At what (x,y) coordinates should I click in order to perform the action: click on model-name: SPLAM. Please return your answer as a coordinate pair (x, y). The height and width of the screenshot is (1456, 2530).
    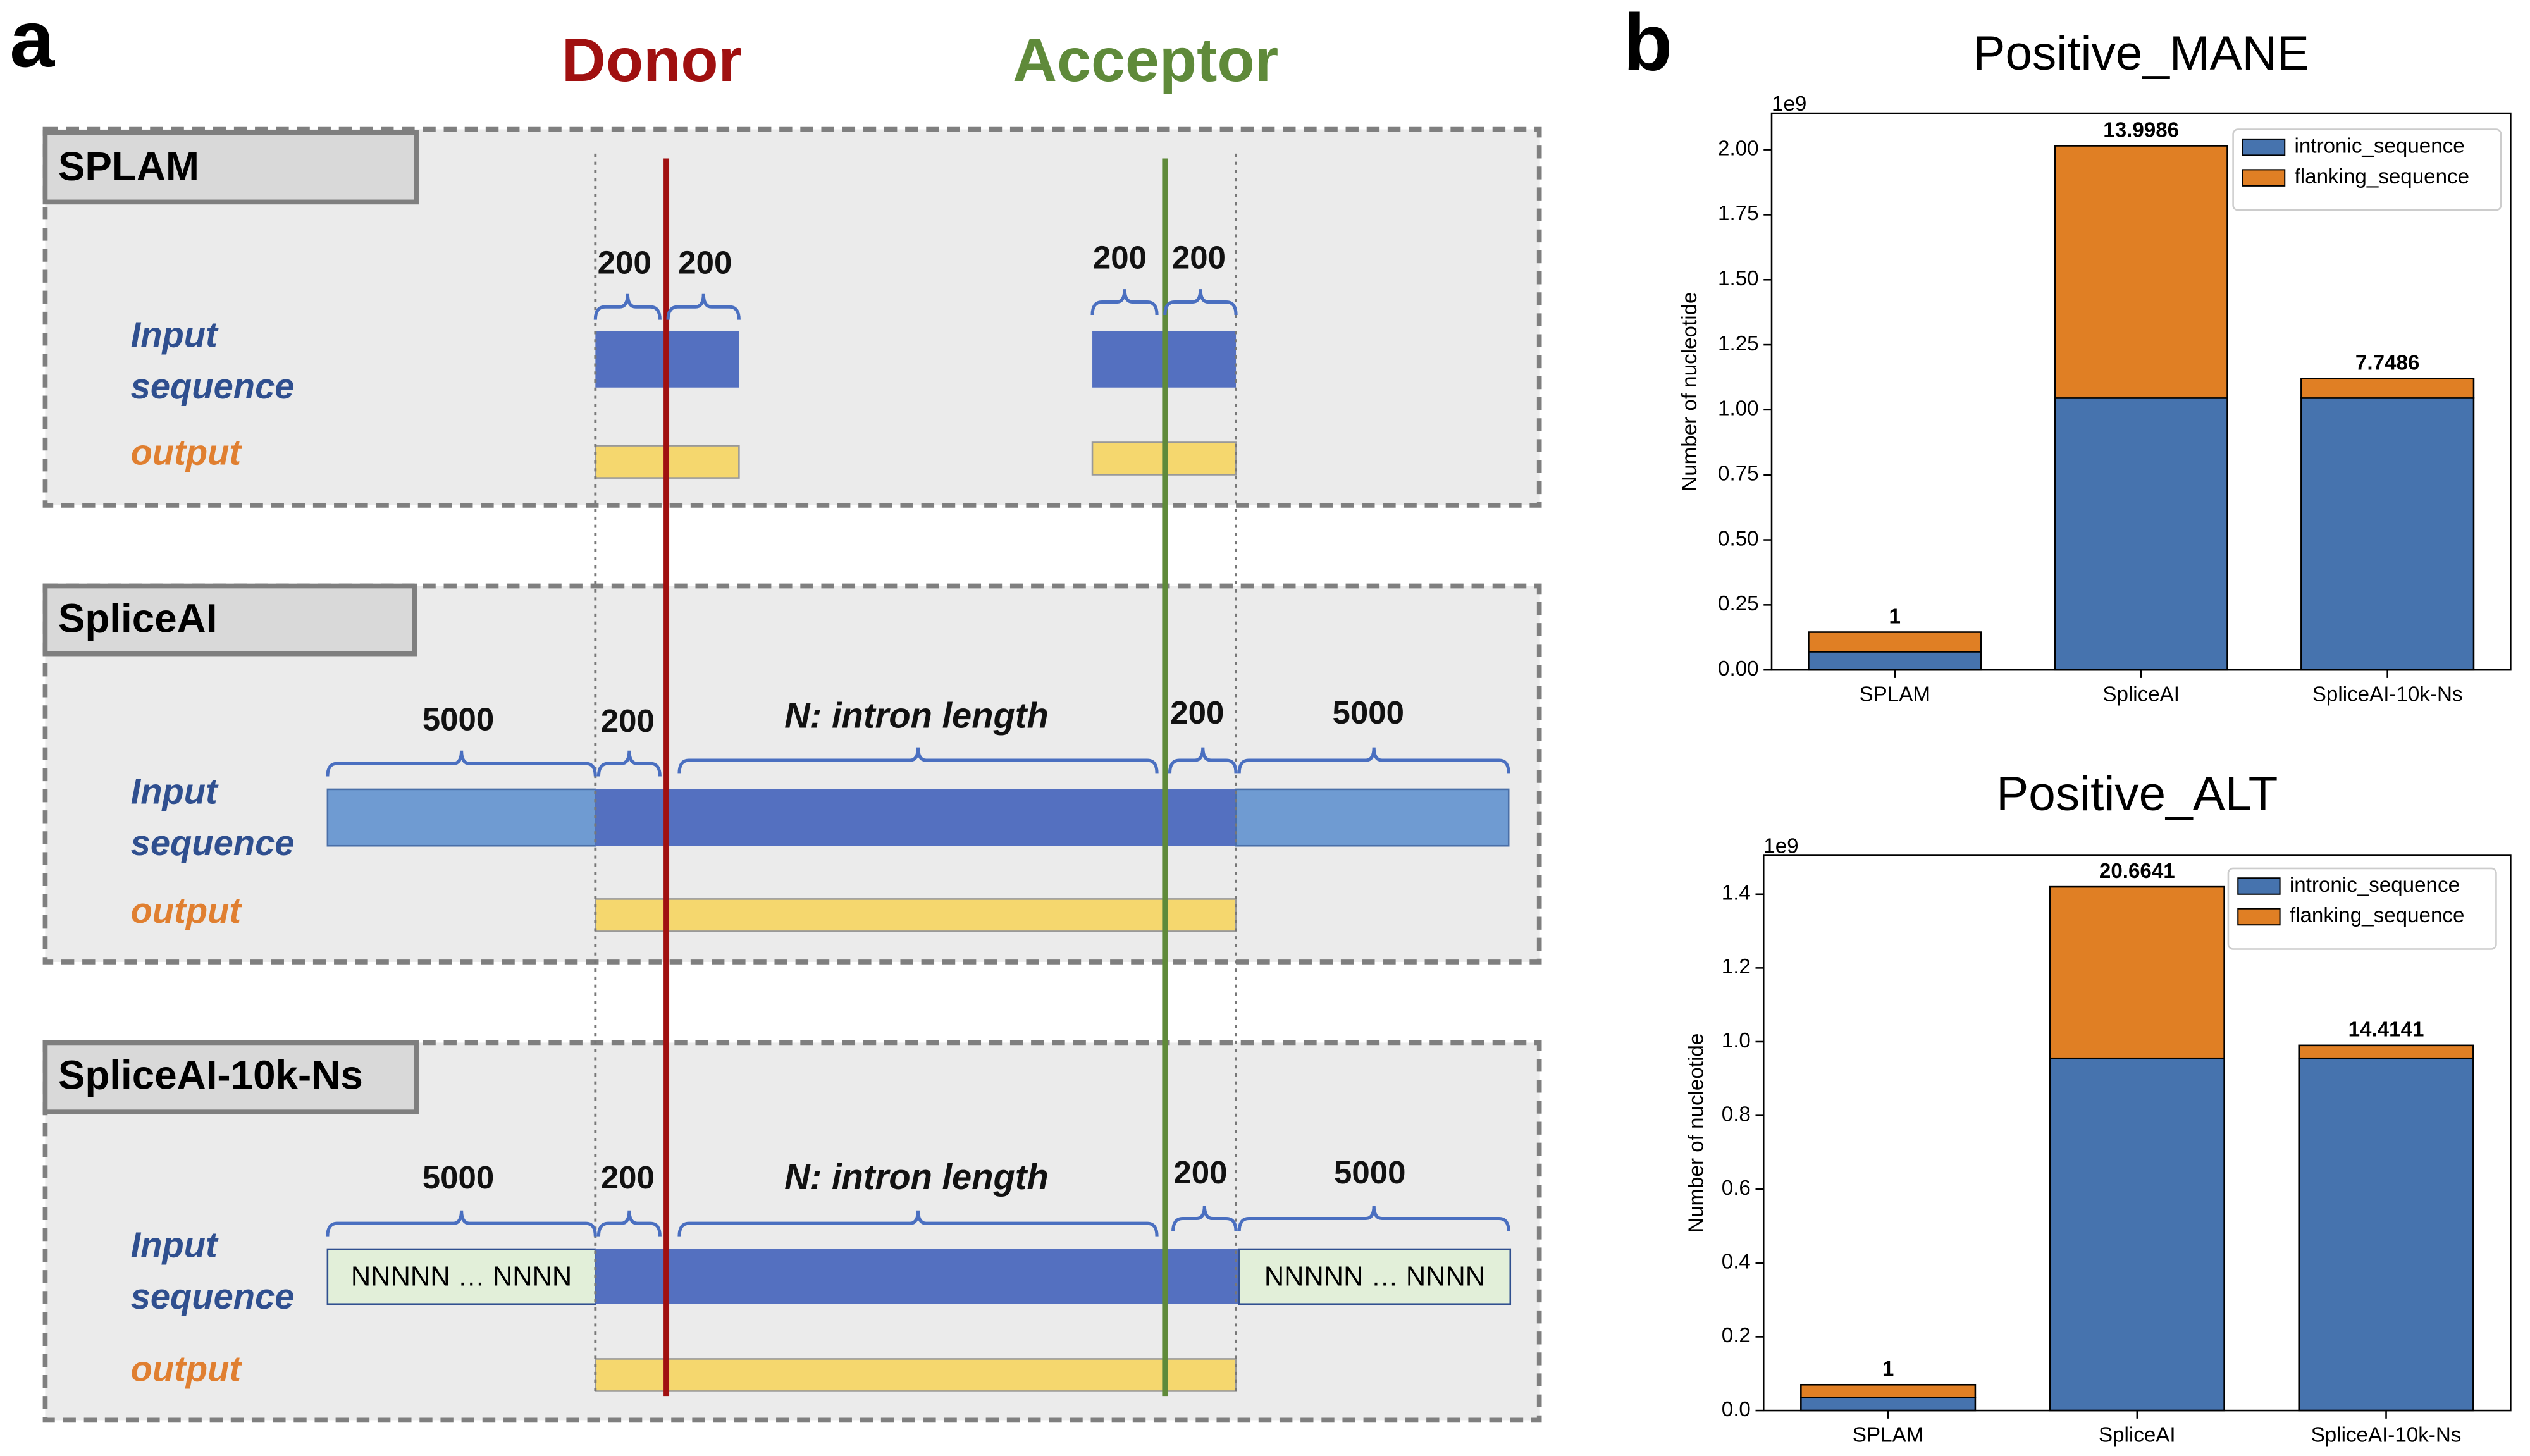
    Looking at the image, I should click on (128, 166).